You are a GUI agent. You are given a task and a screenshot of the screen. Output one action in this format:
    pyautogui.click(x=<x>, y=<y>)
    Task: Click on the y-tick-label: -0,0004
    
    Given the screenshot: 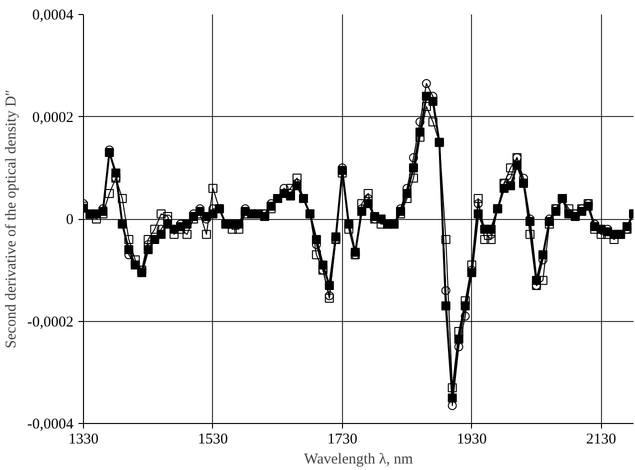 What is the action you would take?
    pyautogui.click(x=50, y=424)
    